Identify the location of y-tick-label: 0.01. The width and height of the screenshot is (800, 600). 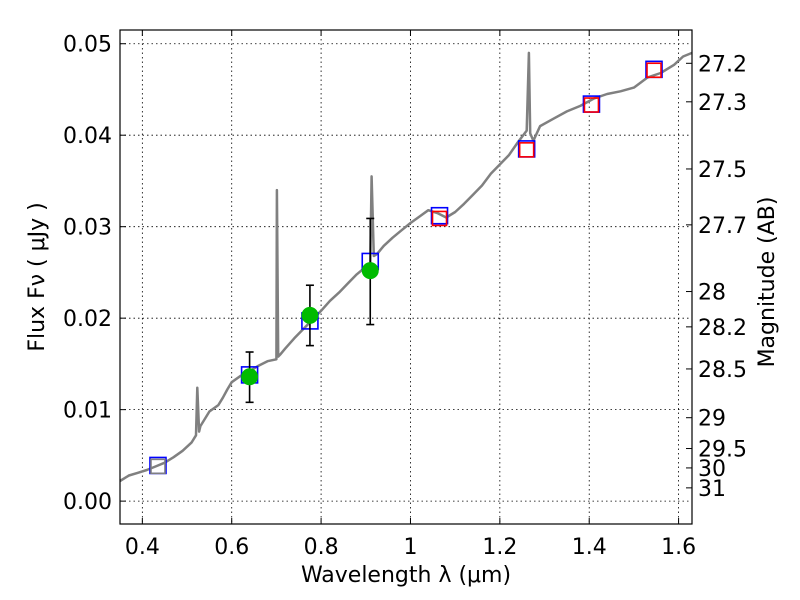
(87, 411).